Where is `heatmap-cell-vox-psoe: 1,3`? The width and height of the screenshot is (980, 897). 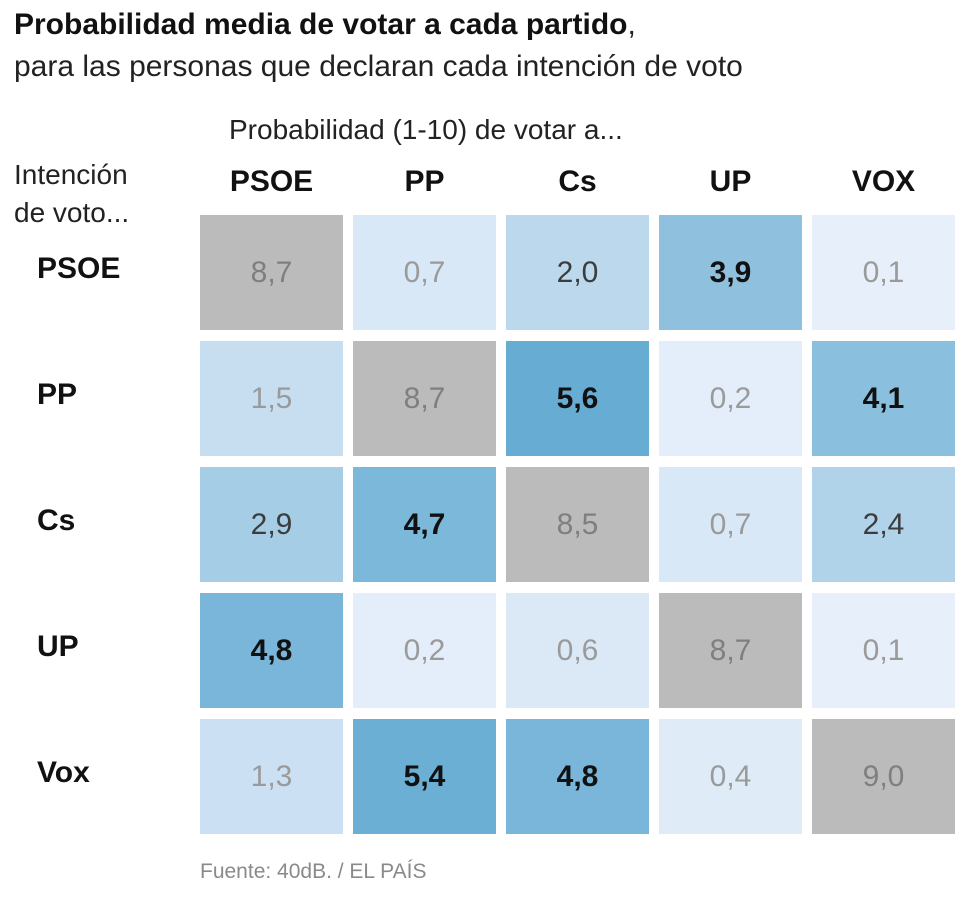 heatmap-cell-vox-psoe: 1,3 is located at coordinates (271, 776).